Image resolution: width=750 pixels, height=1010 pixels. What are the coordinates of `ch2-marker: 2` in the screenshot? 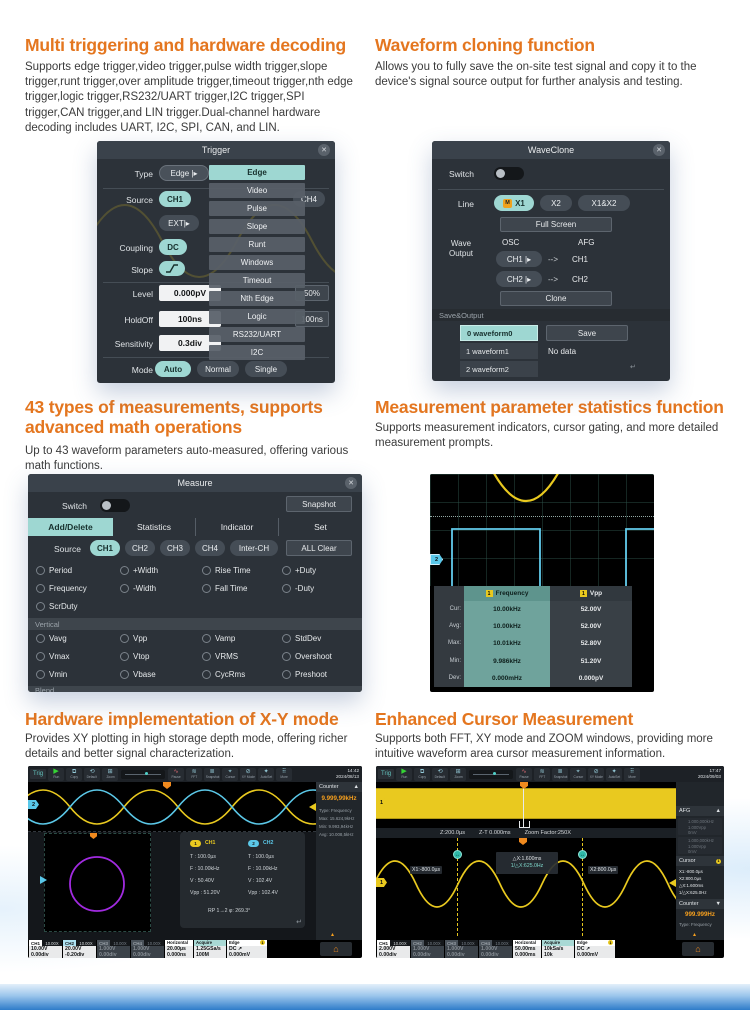 It's located at (33, 804).